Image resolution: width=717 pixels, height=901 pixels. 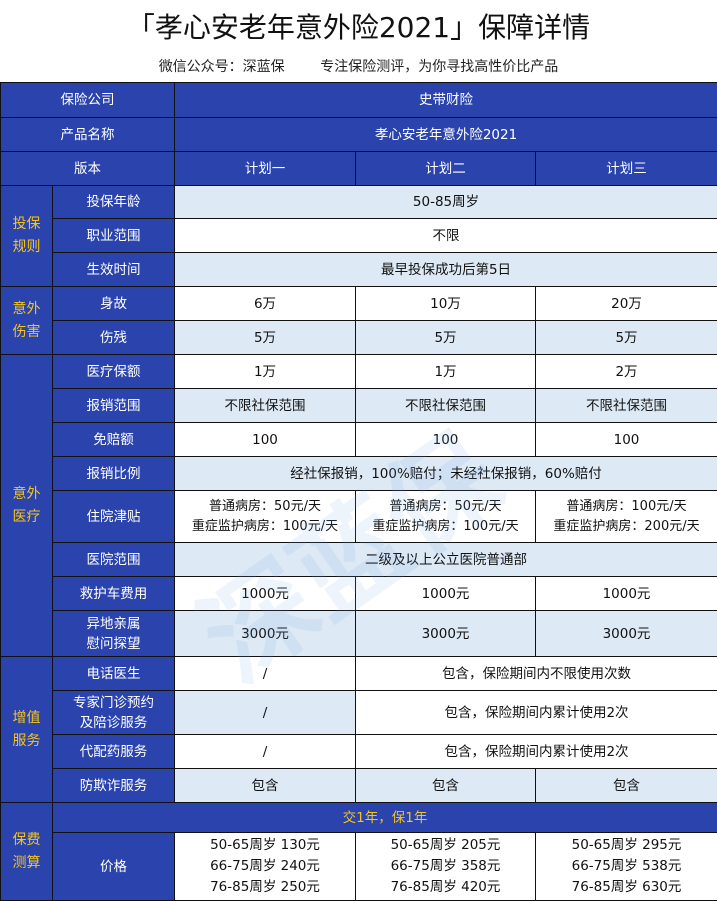 I want to click on cell: 50-85周岁, so click(x=445, y=202).